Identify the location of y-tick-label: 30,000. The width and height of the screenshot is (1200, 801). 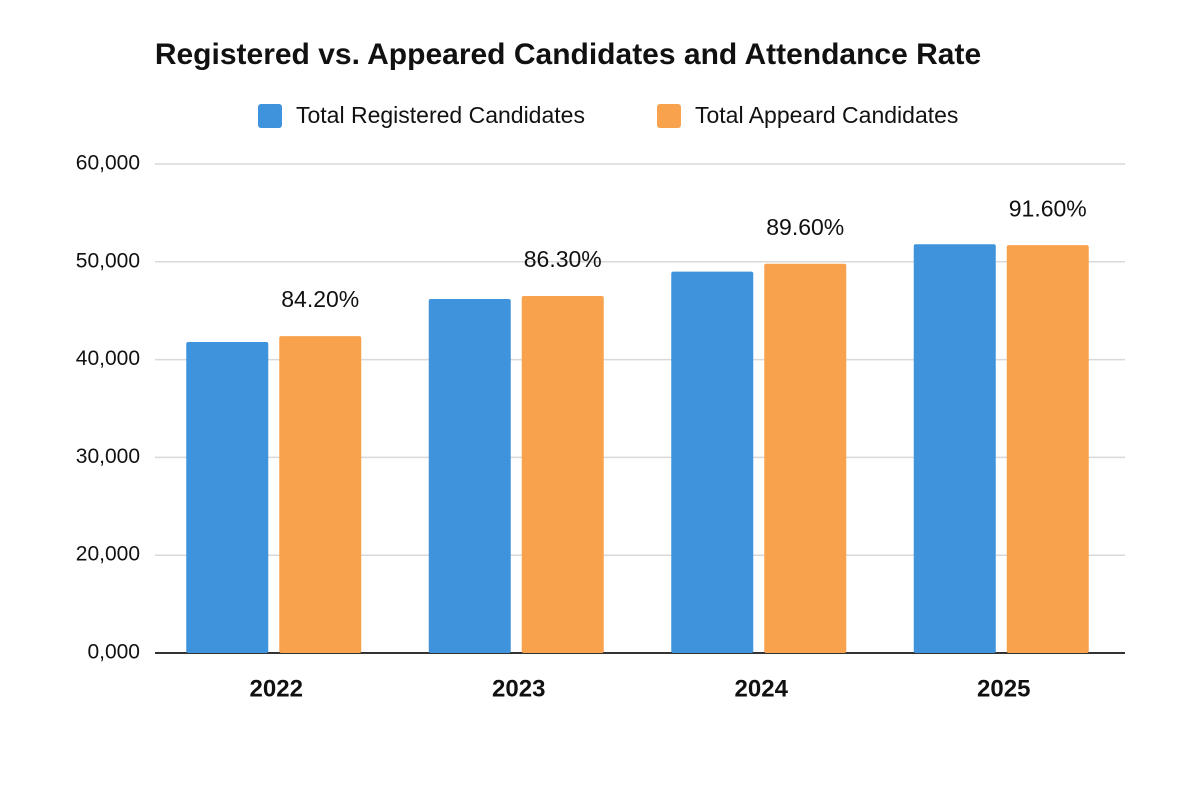
(108, 456).